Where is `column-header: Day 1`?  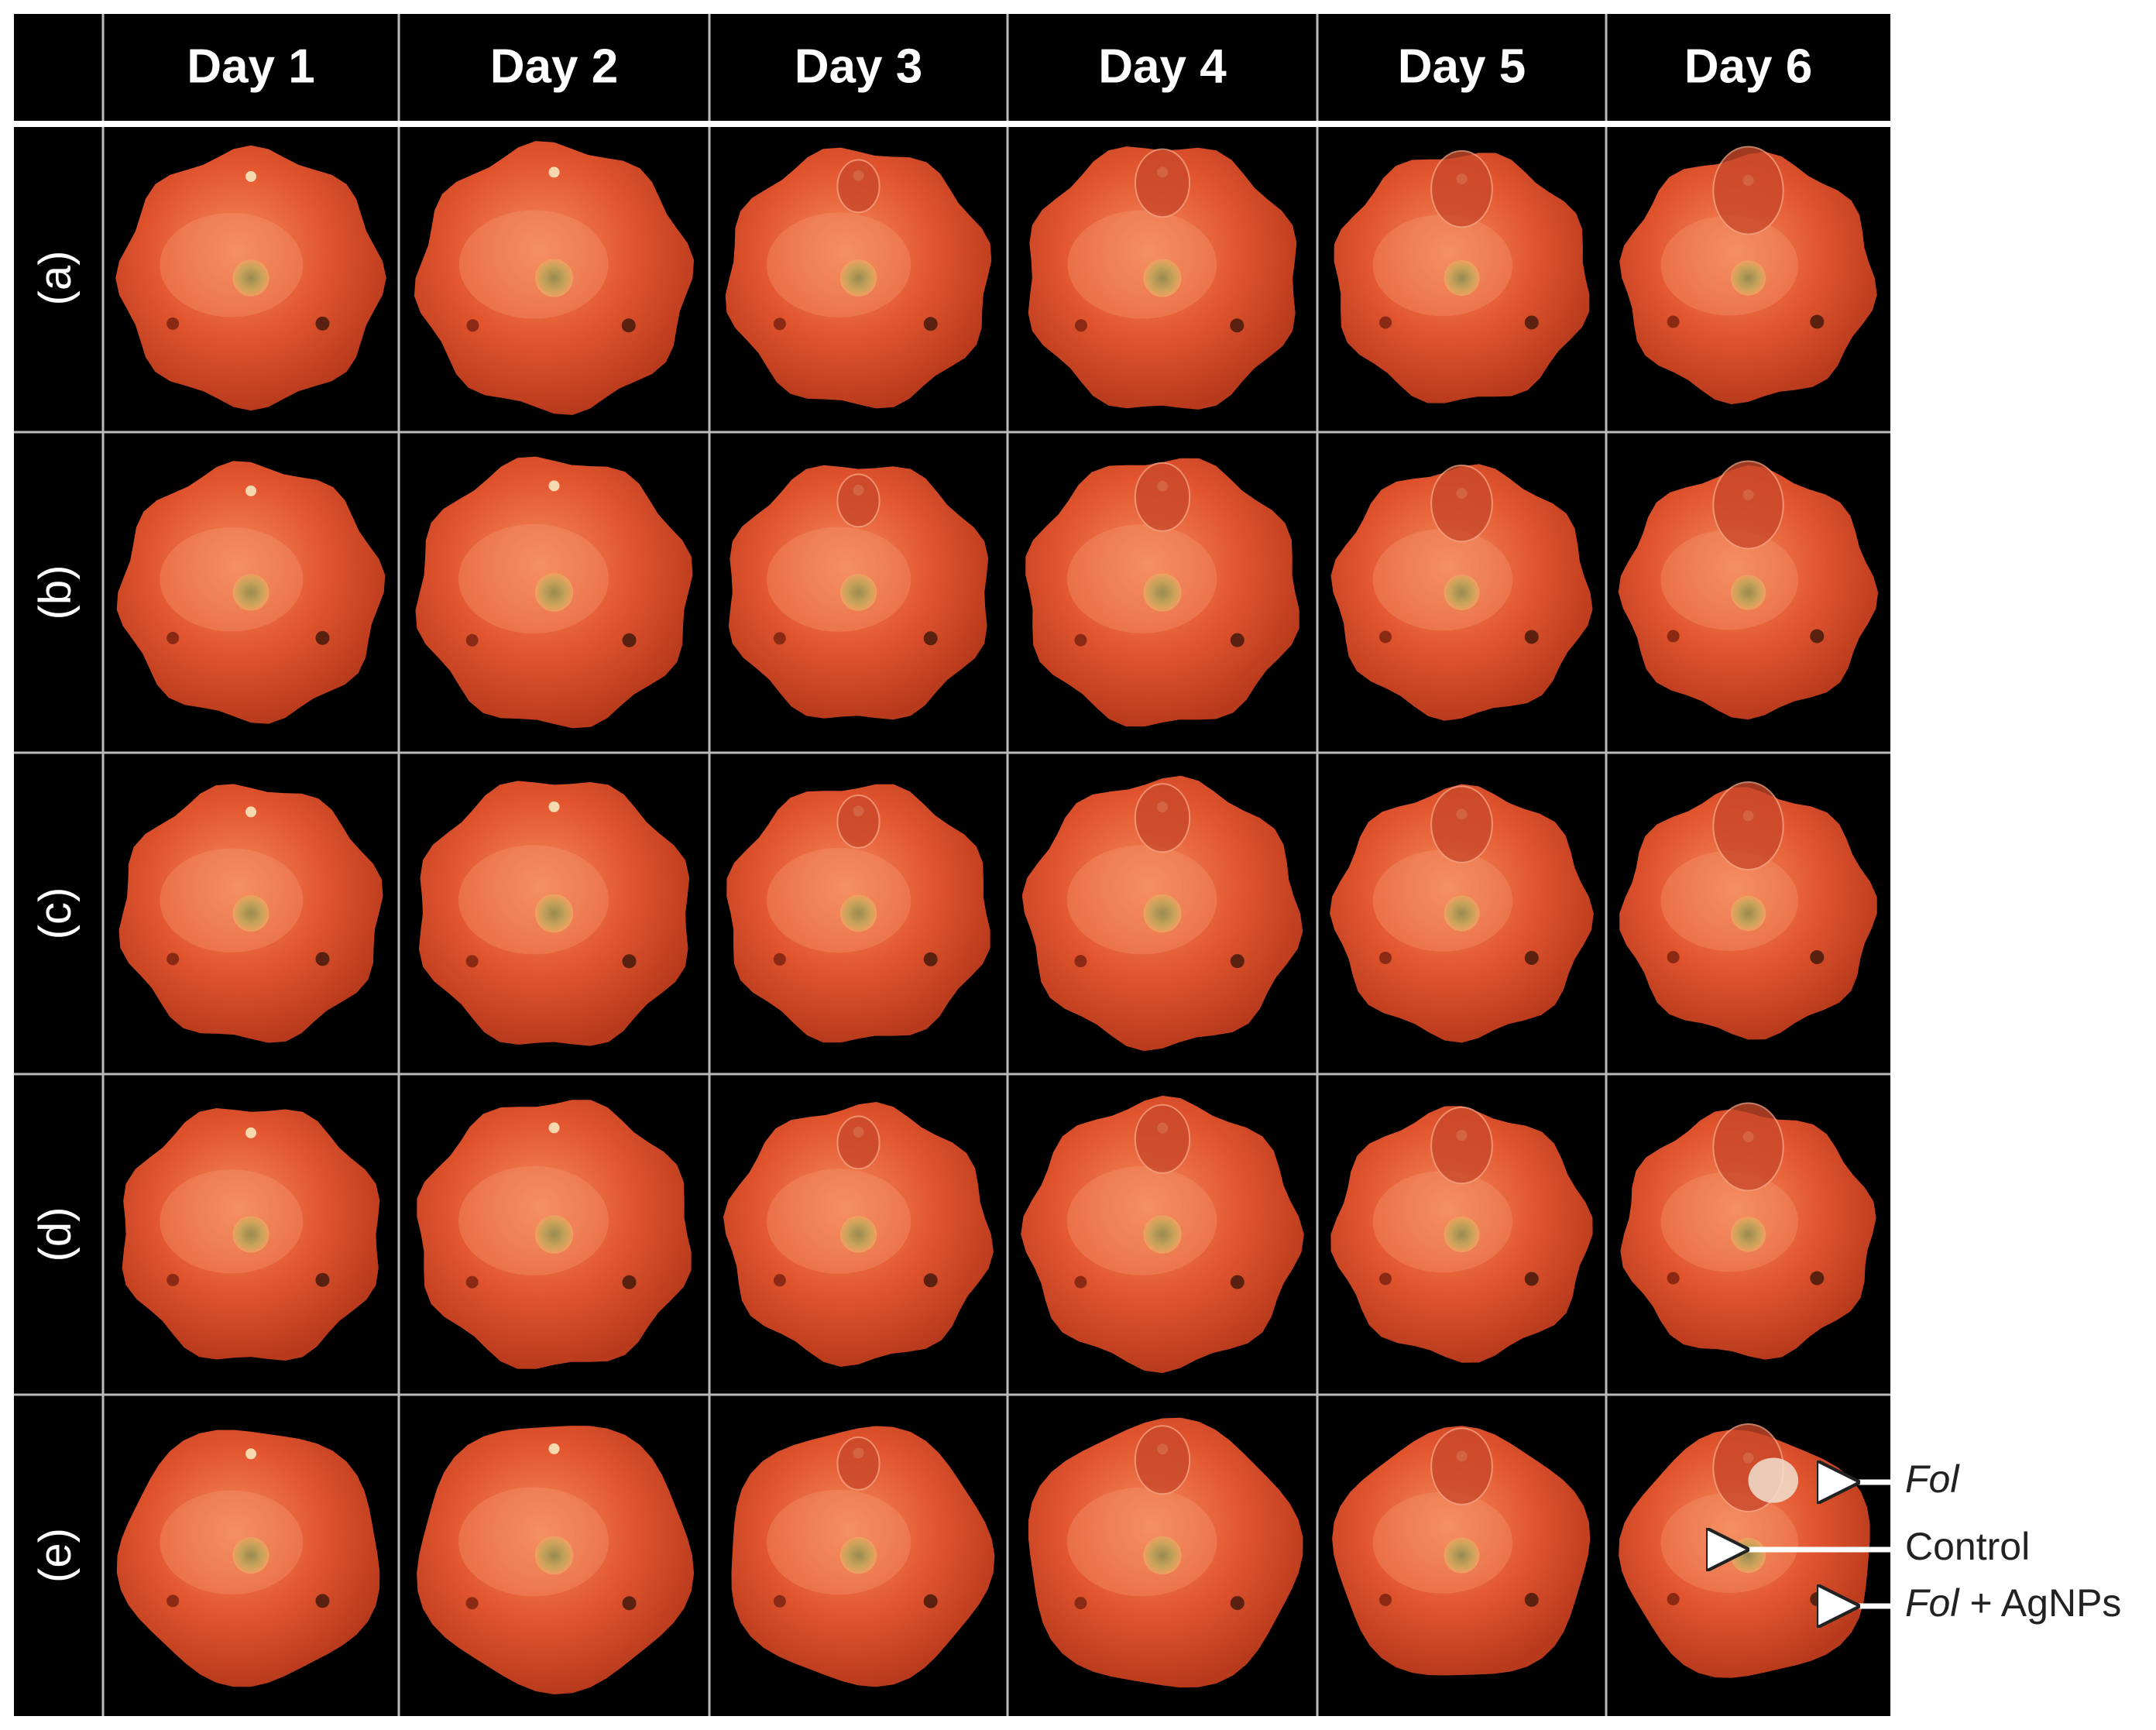
column-header: Day 1 is located at coordinates (251, 66).